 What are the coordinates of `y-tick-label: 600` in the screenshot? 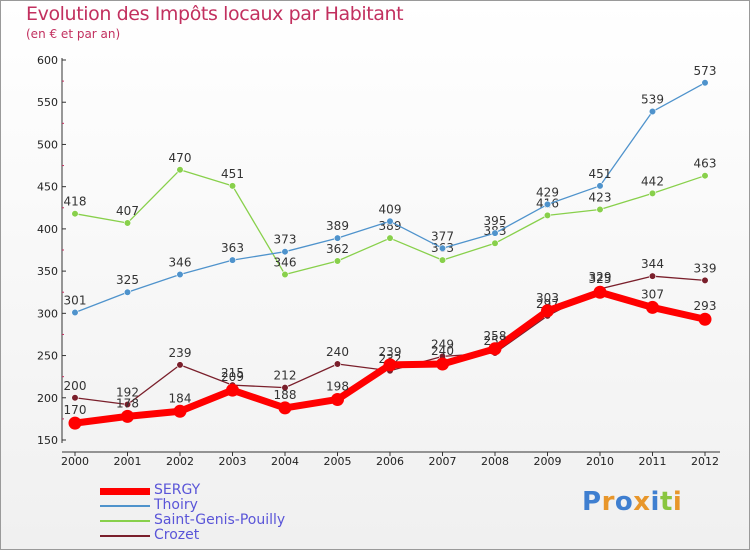 It's located at (47, 60).